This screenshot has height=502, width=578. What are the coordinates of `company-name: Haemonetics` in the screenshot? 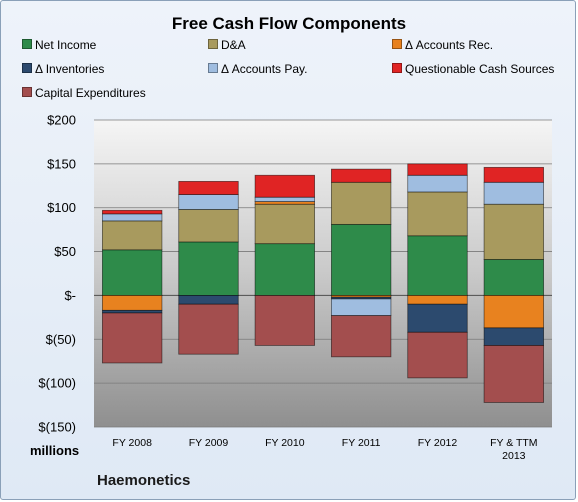 It's located at (144, 480).